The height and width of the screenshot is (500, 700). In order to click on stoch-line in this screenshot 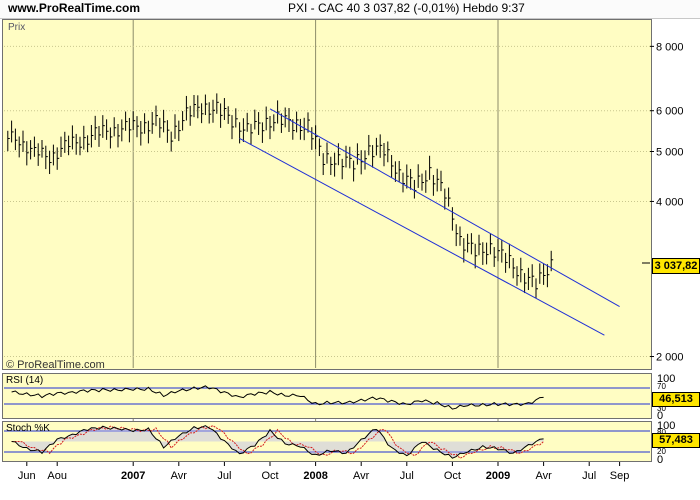, I will do `click(277, 442)`.